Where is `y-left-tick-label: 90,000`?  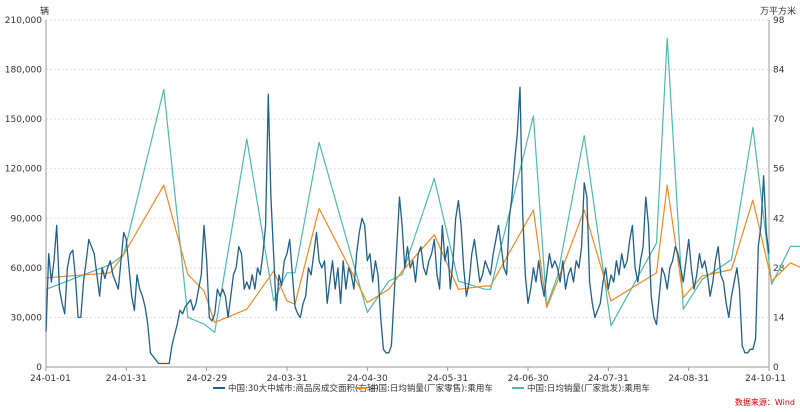 y-left-tick-label: 90,000 is located at coordinates (27, 219).